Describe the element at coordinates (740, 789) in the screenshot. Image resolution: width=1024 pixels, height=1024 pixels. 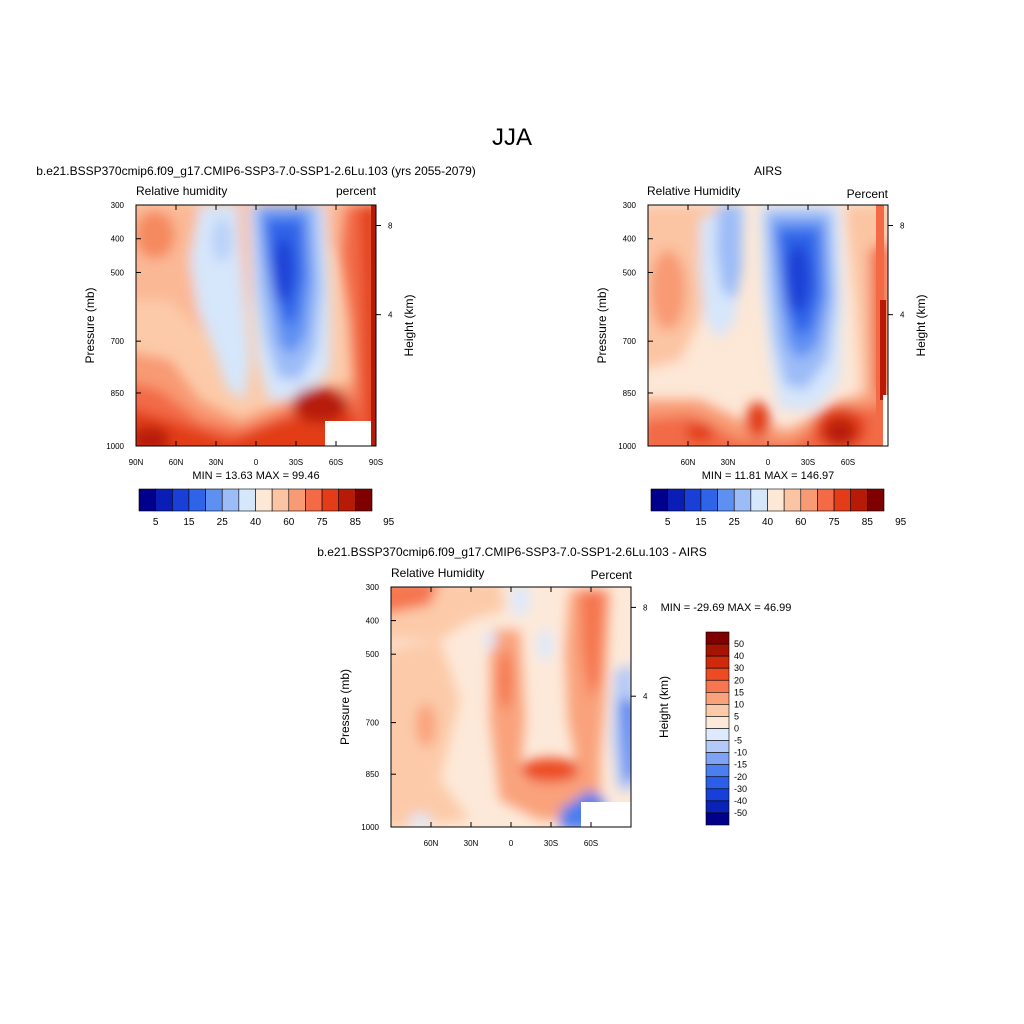
I see `colorbar-label: -30` at that location.